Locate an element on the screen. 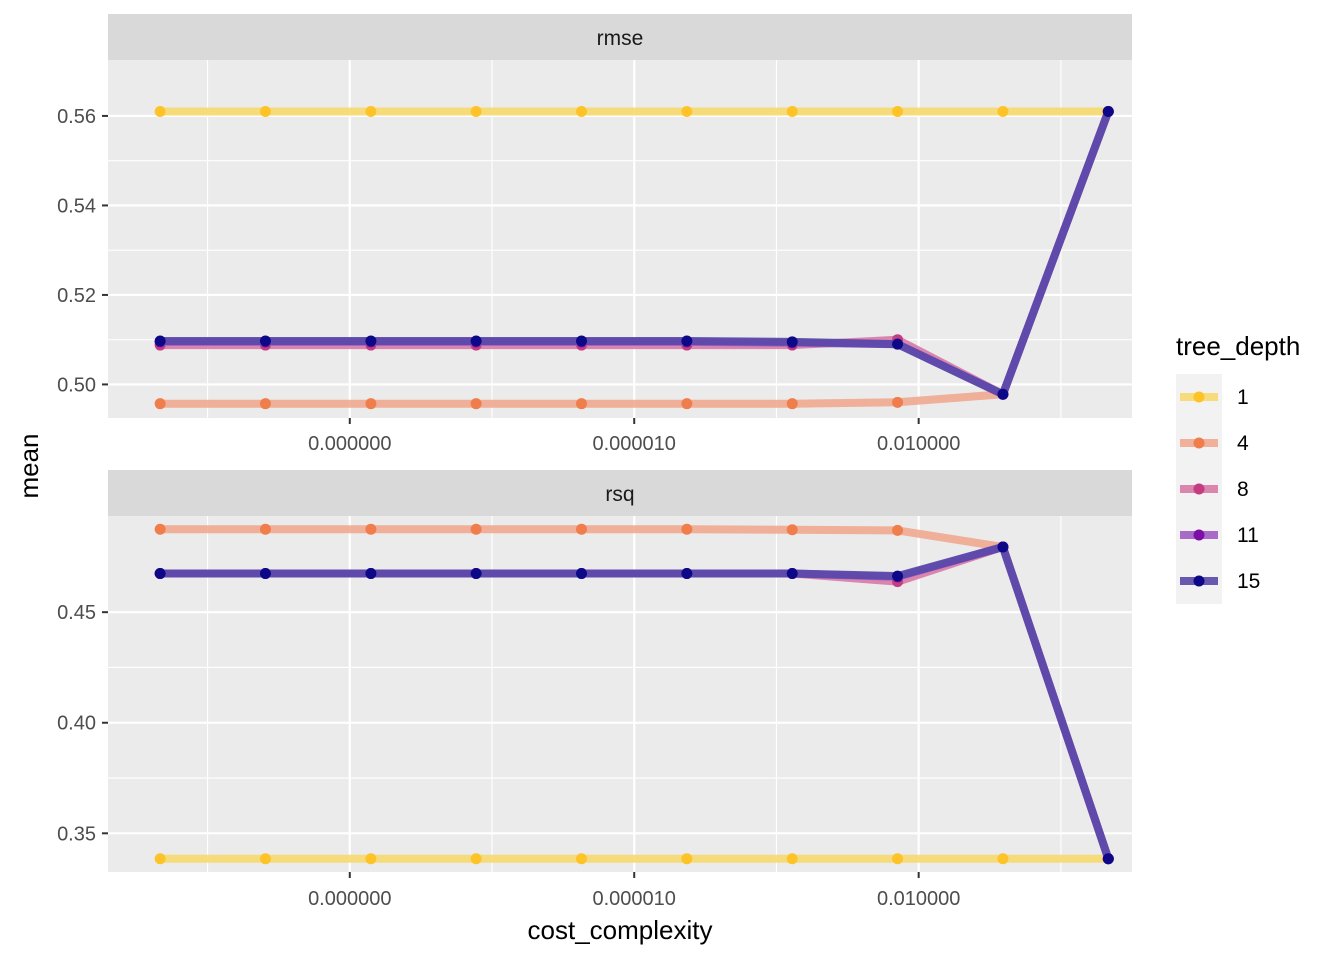 The image size is (1344, 960). legend-item-8: 8 is located at coordinates (1214, 489).